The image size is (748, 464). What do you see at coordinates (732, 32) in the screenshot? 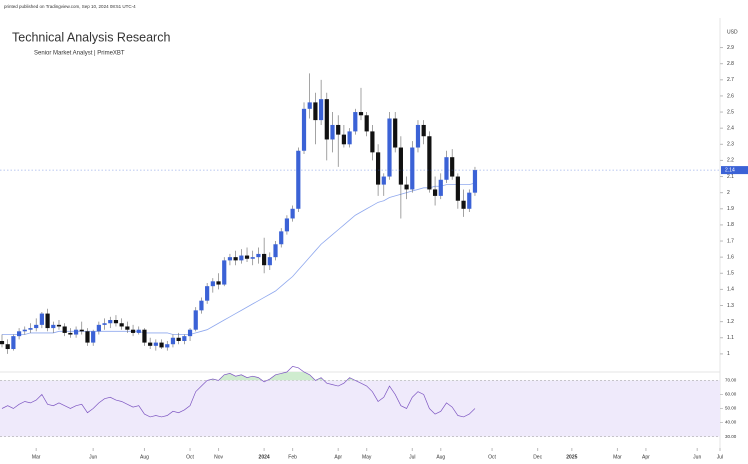
I see `axis-unit: USD` at bounding box center [732, 32].